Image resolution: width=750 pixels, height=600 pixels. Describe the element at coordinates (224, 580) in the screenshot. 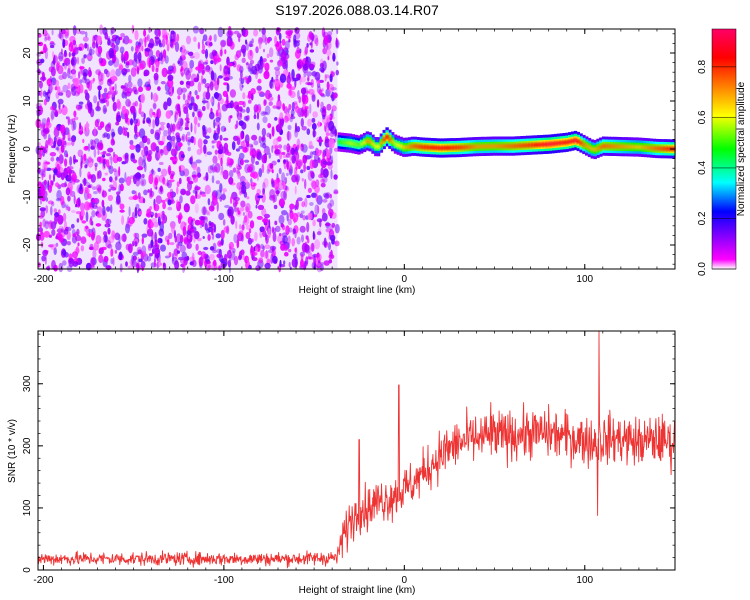

I see `x-tick-label: -100` at that location.